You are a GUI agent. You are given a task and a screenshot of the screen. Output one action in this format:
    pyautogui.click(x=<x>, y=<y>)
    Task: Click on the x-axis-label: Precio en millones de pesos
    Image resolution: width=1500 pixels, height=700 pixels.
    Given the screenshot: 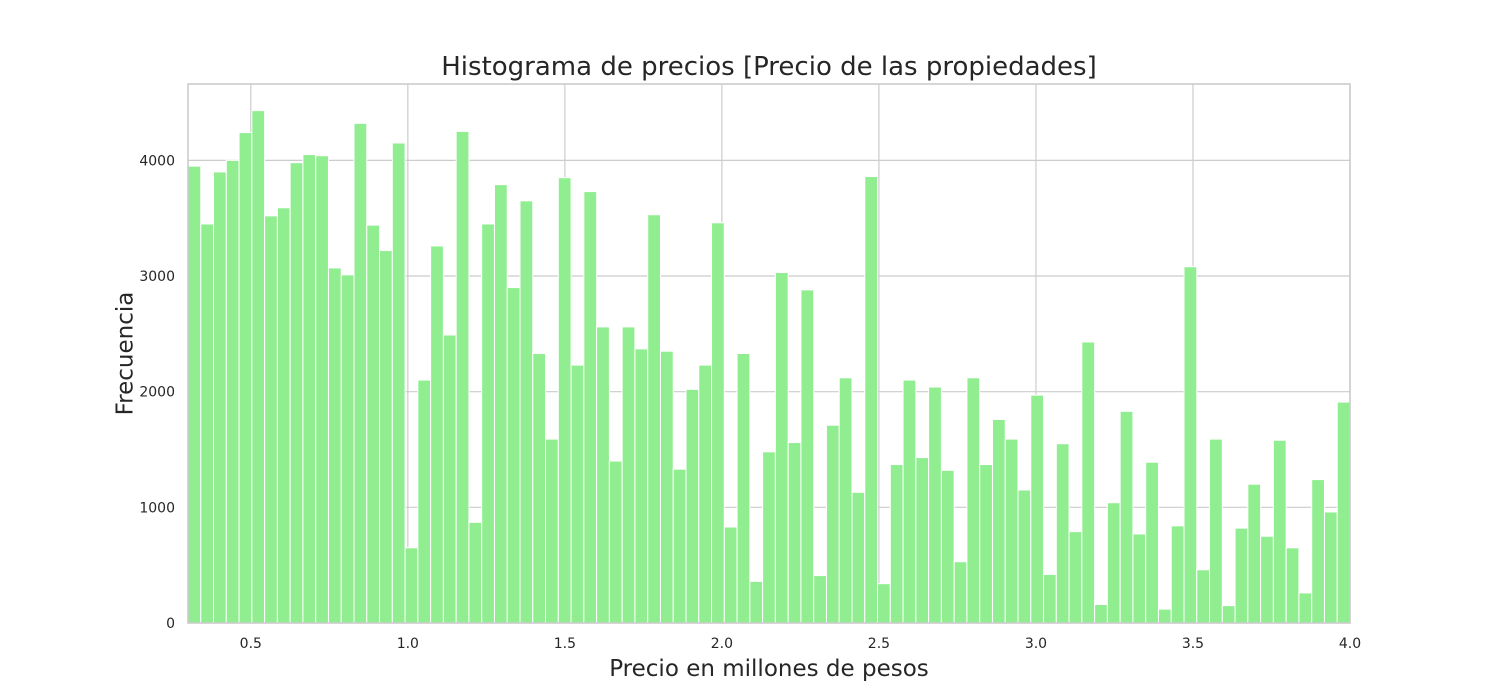 What is the action you would take?
    pyautogui.click(x=769, y=669)
    